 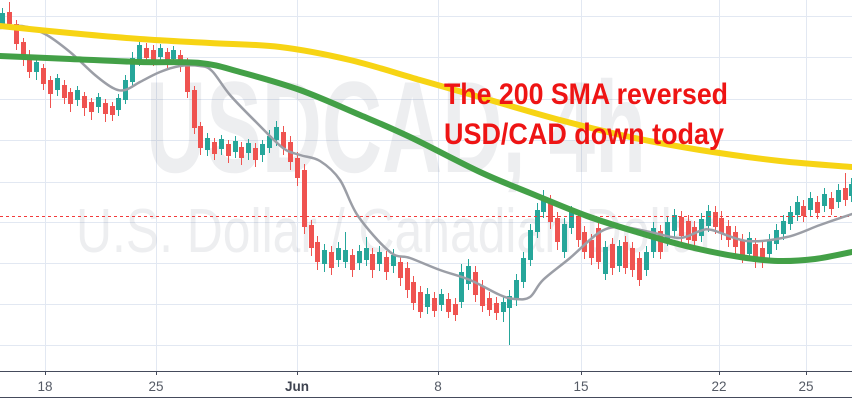 I want to click on x-axis: 18 25 Jun 8 15 22 25, so click(x=426, y=386).